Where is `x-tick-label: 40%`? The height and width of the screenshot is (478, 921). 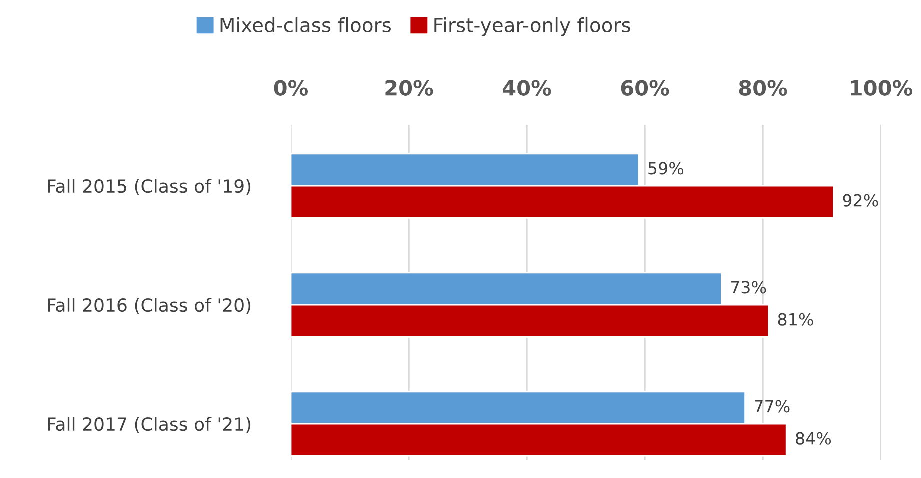 x-tick-label: 40% is located at coordinates (527, 88).